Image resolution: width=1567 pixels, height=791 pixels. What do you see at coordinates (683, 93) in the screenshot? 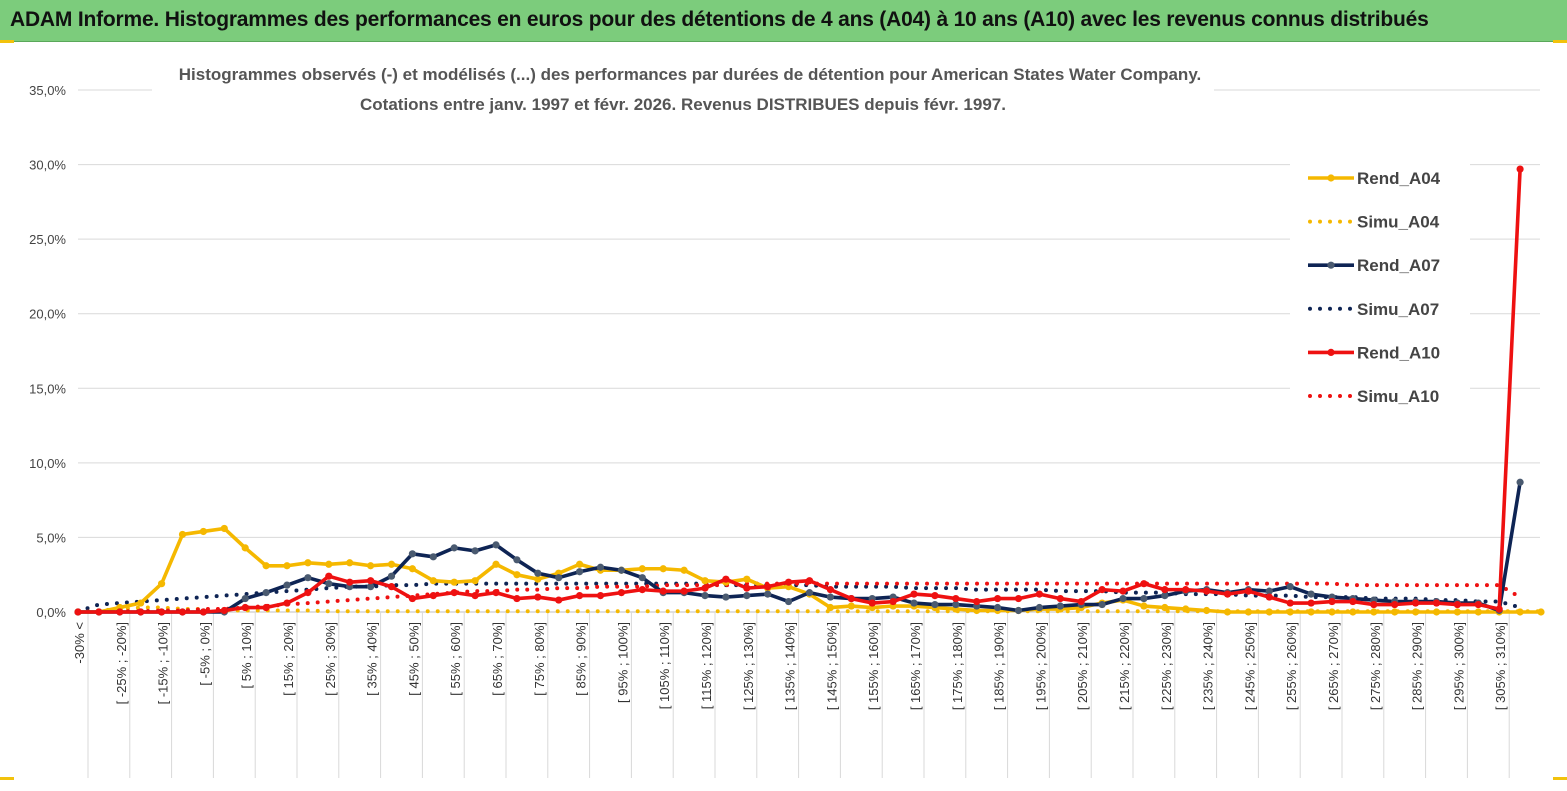
I see `title-background` at bounding box center [683, 93].